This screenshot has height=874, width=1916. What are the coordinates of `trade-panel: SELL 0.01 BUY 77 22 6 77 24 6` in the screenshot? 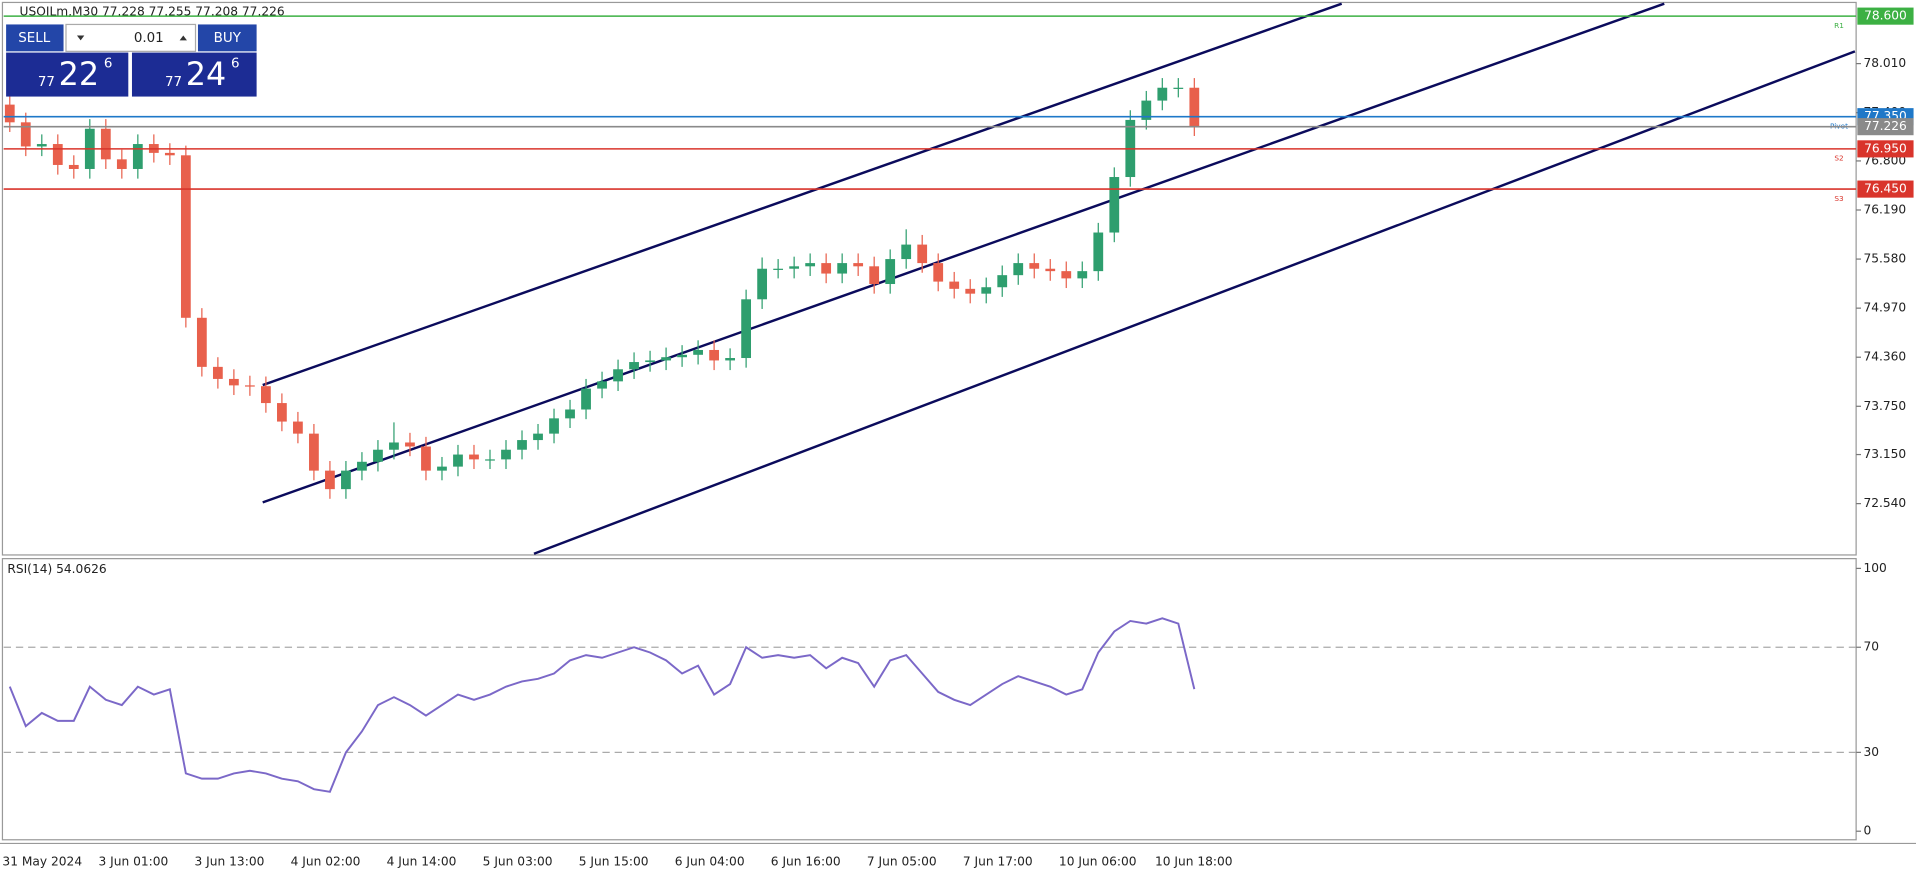 It's located at (131, 60).